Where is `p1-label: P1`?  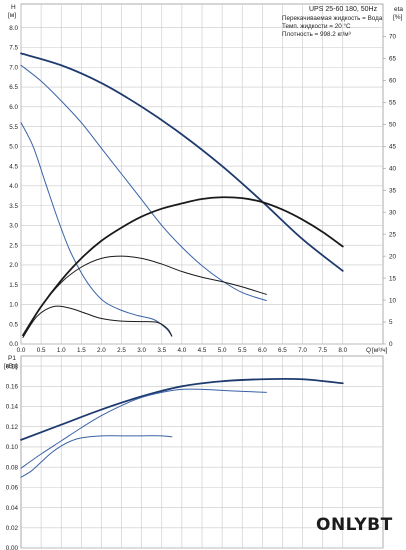
p1-label: P1 is located at coordinates (12, 358).